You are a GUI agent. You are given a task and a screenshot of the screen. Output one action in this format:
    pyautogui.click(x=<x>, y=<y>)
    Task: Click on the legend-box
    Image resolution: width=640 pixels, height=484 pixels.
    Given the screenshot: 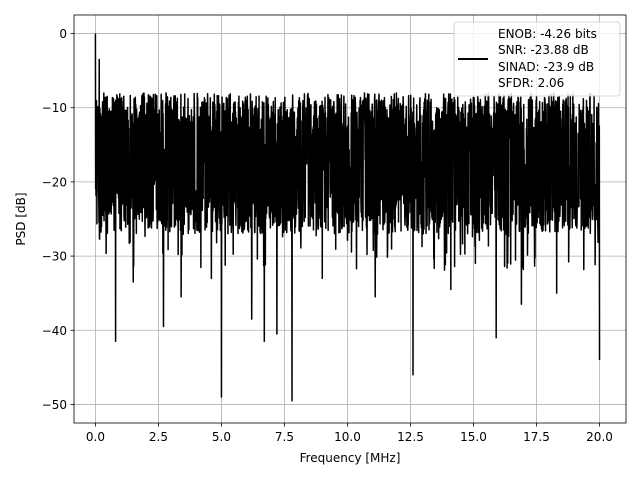 What is the action you would take?
    pyautogui.click(x=537, y=59)
    